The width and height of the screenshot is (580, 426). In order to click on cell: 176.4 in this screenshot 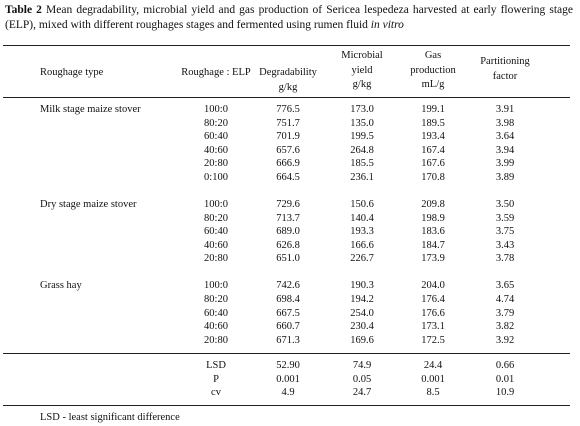, I will do `click(433, 299)`.